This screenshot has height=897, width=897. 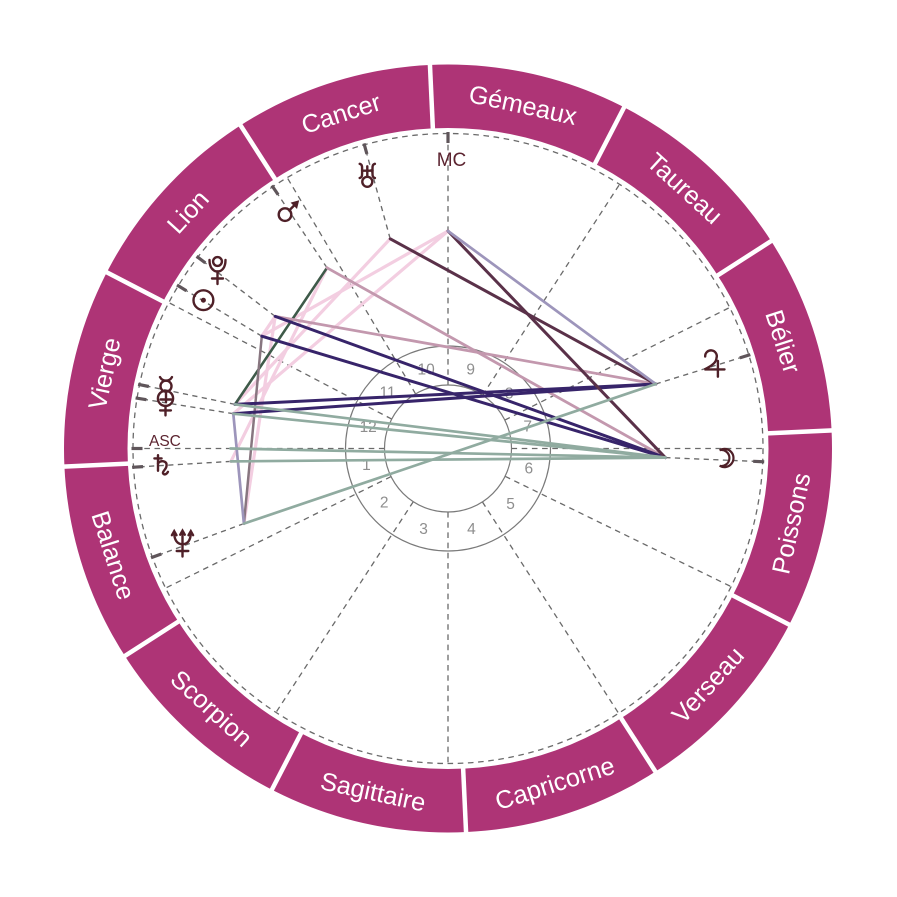 I want to click on svg-text: 4, so click(x=471, y=529).